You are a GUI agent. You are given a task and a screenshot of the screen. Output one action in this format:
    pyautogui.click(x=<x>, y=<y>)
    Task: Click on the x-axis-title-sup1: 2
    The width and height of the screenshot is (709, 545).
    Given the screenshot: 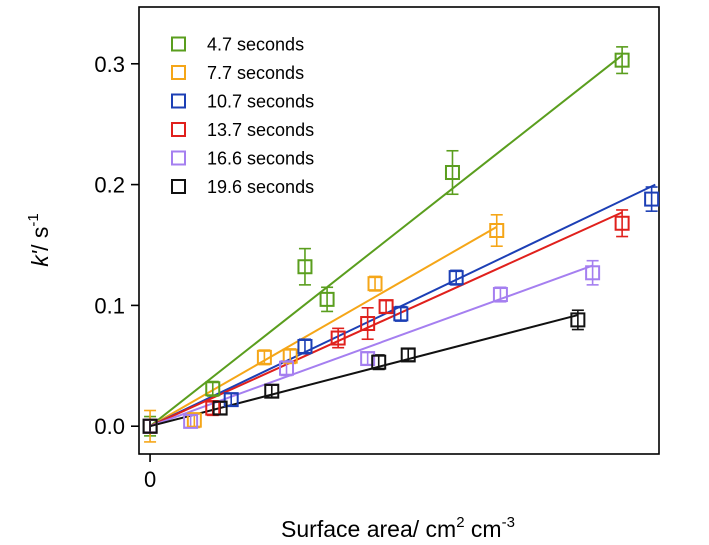 What is the action you would take?
    pyautogui.click(x=460, y=522)
    